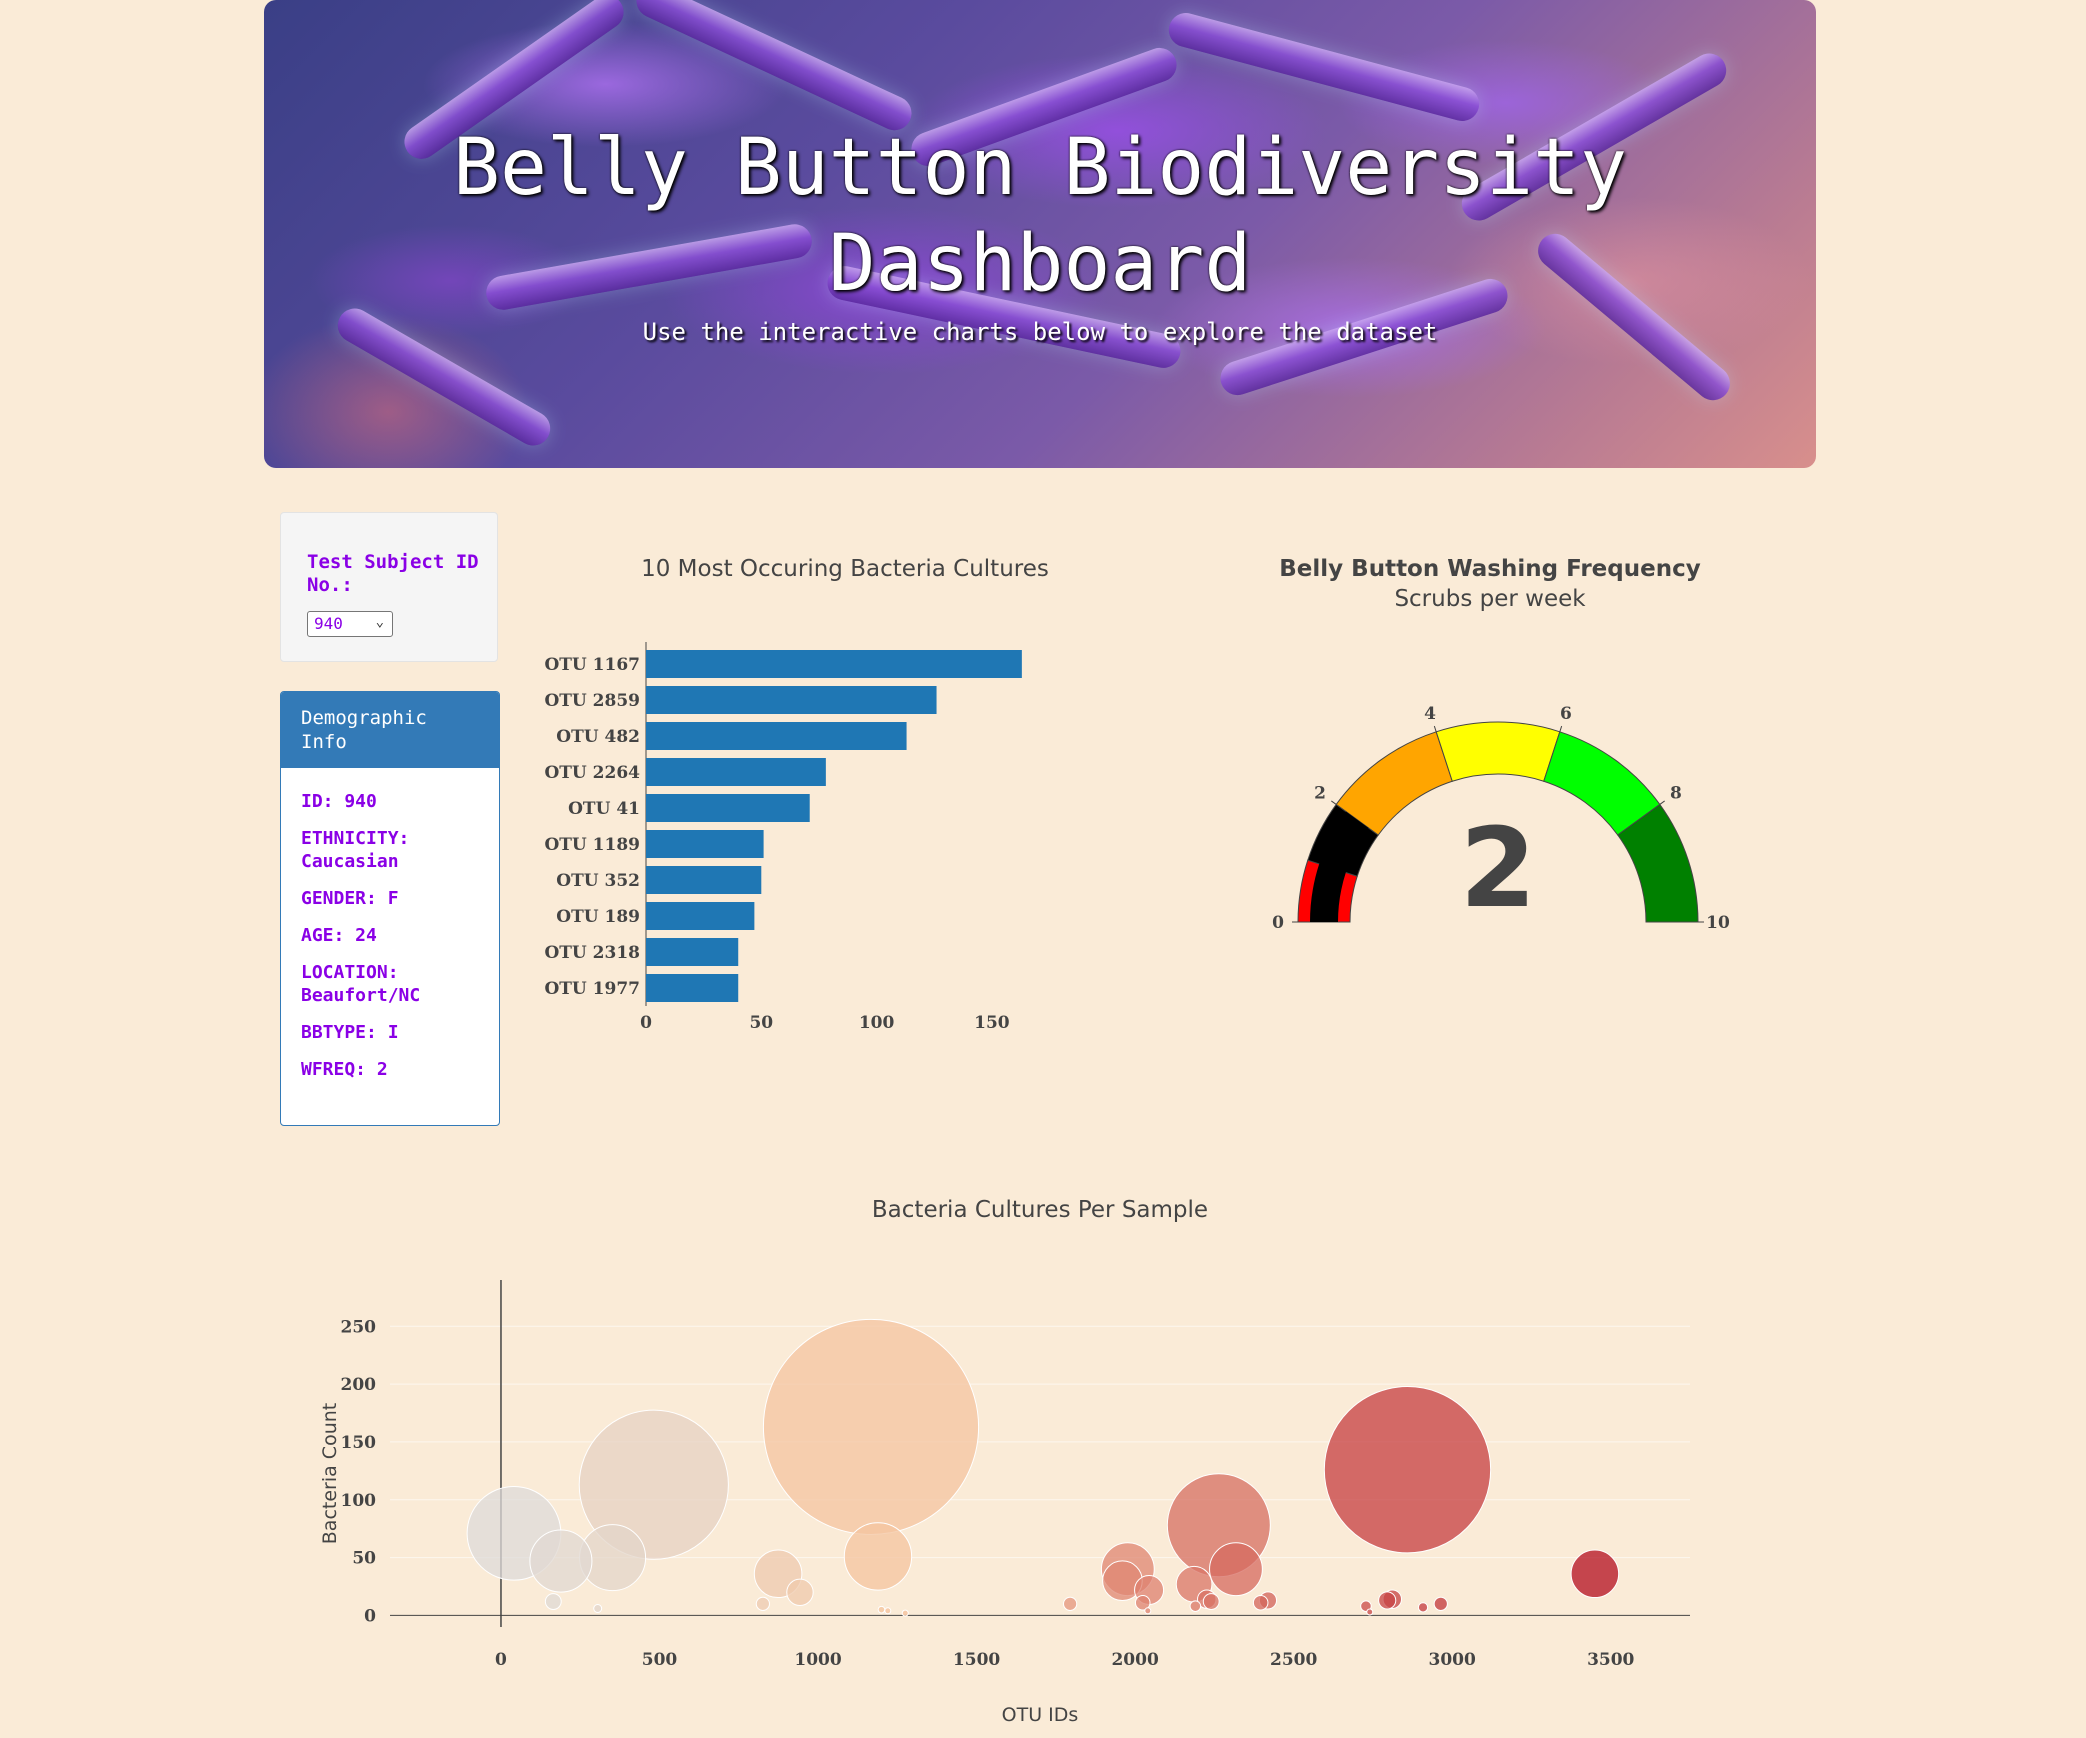 The height and width of the screenshot is (1738, 2086). I want to click on bar-chart-x-tick-label: 0, so click(646, 1023).